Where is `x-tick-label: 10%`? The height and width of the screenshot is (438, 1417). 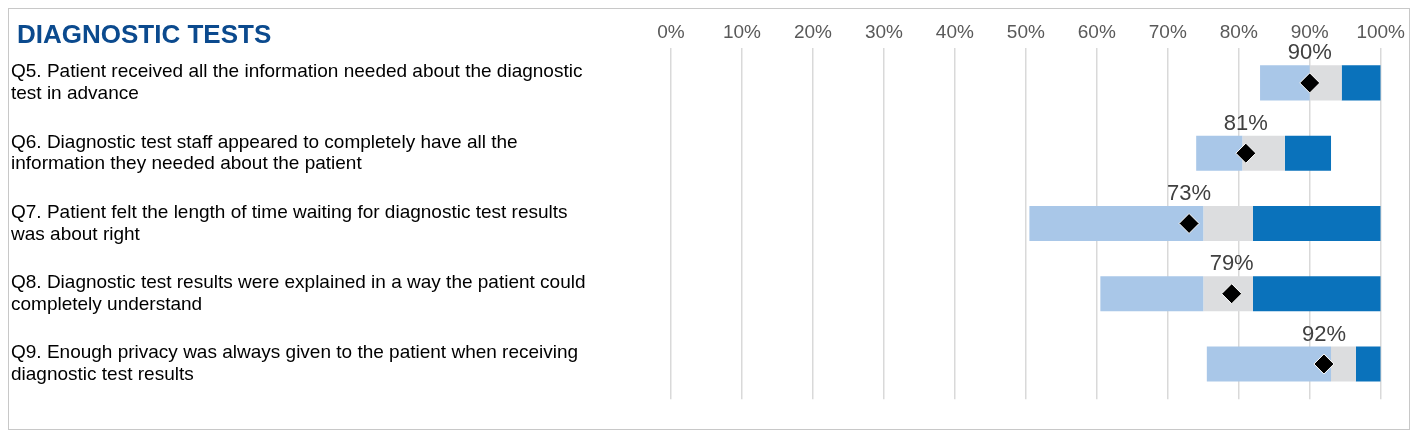 x-tick-label: 10% is located at coordinates (742, 31).